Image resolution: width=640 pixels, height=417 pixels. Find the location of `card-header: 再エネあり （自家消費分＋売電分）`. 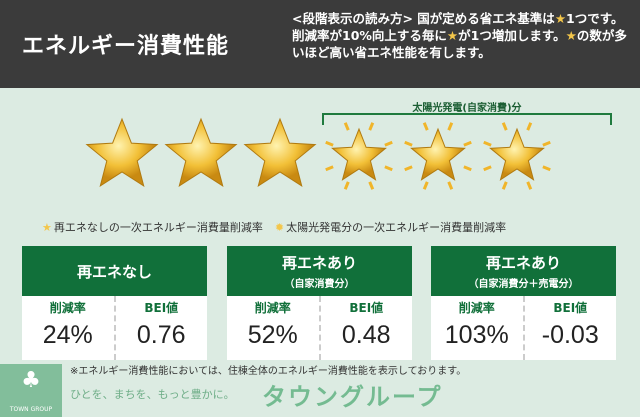

card-header: 再エネあり （自家消費分＋売電分） is located at coordinates (523, 271).